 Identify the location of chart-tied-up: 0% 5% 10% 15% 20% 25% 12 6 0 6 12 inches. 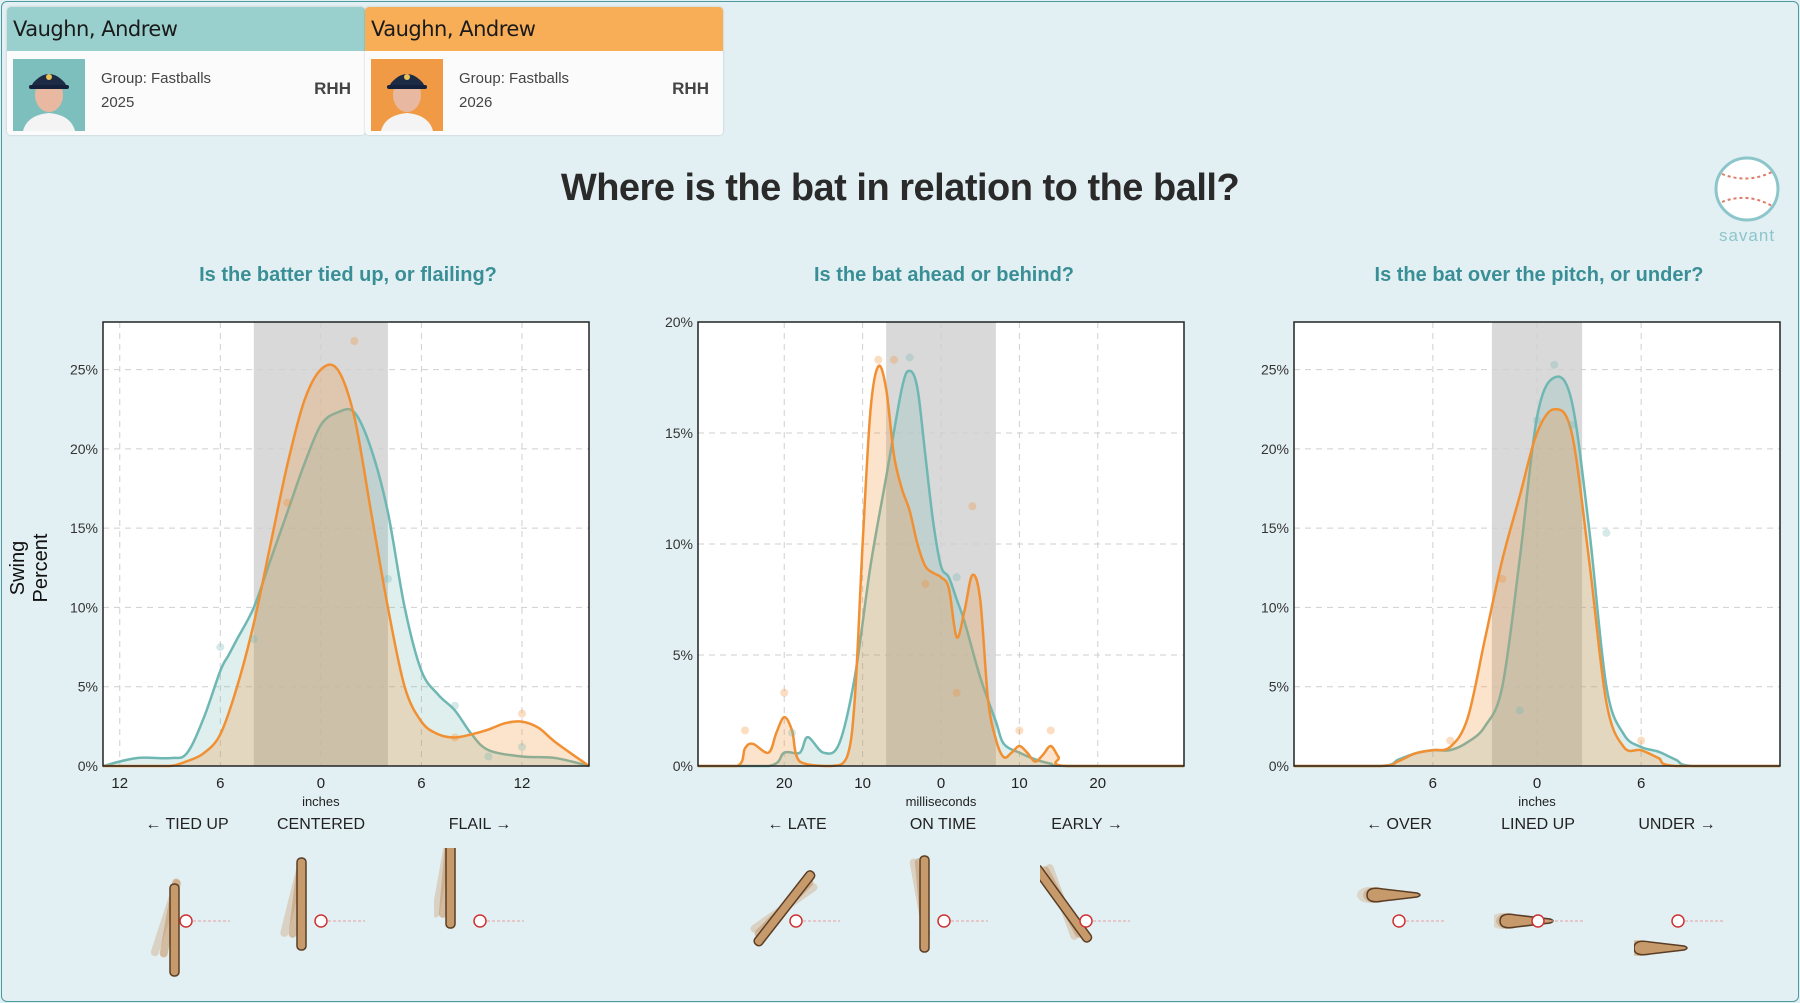
(330, 565).